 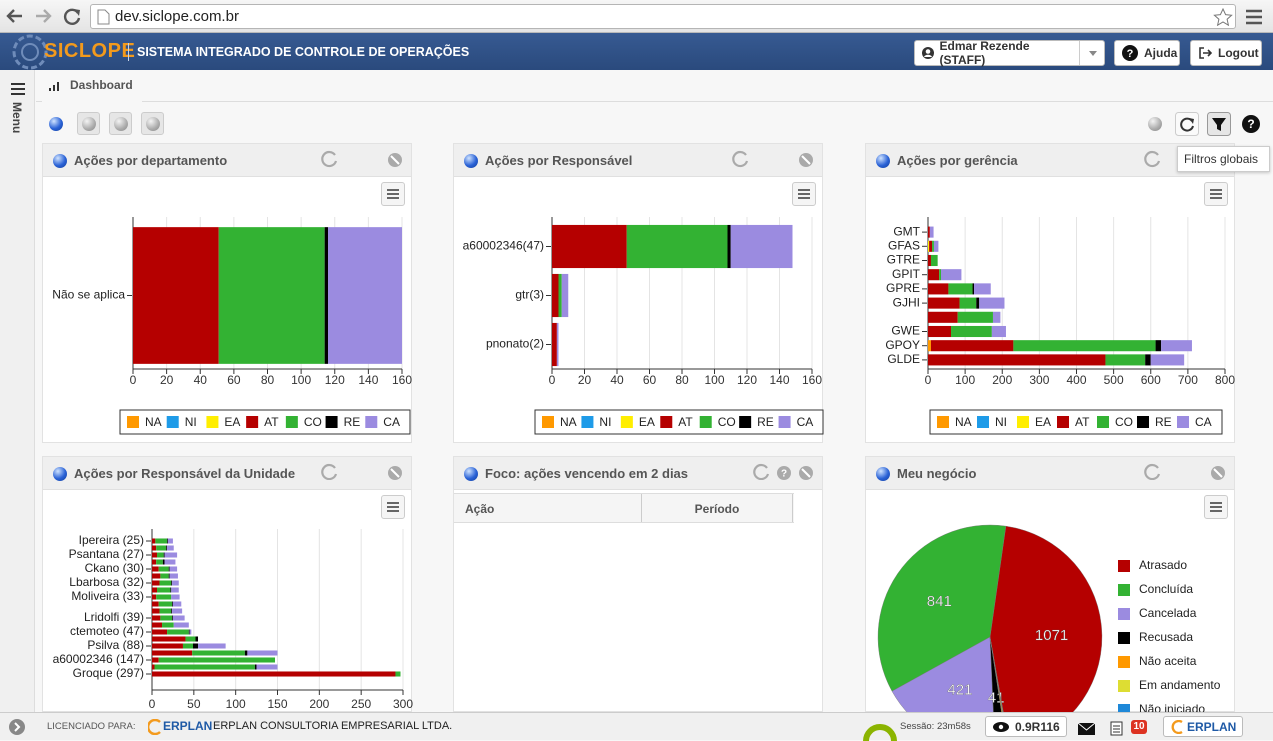 I want to click on panel: Ações por gerência, so click(x=1050, y=293).